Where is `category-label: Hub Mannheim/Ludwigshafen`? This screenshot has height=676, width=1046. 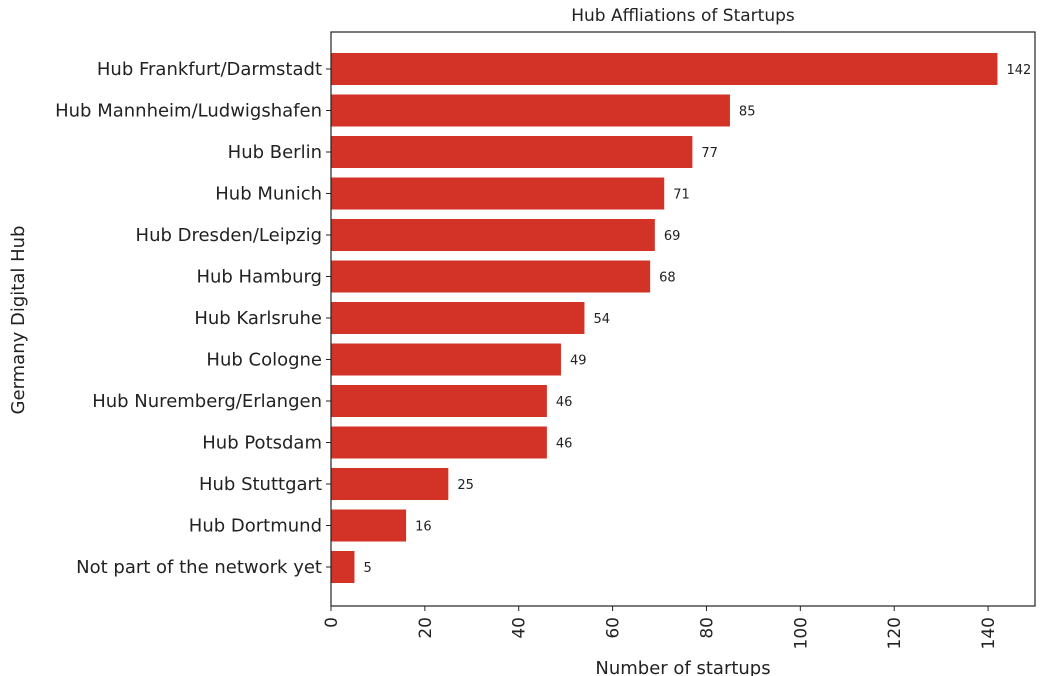
category-label: Hub Mannheim/Ludwigshafen is located at coordinates (188, 111).